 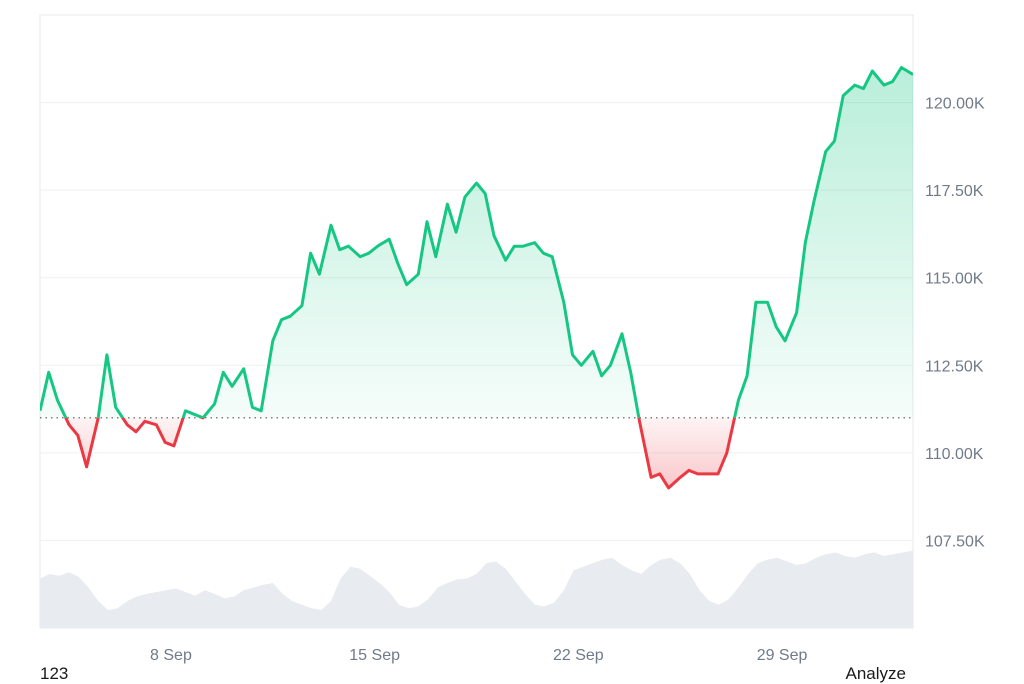 What do you see at coordinates (478, 655) in the screenshot?
I see `x-axis-ticks: 8 Sep 15 Sep 22 Sep 29 Sep` at bounding box center [478, 655].